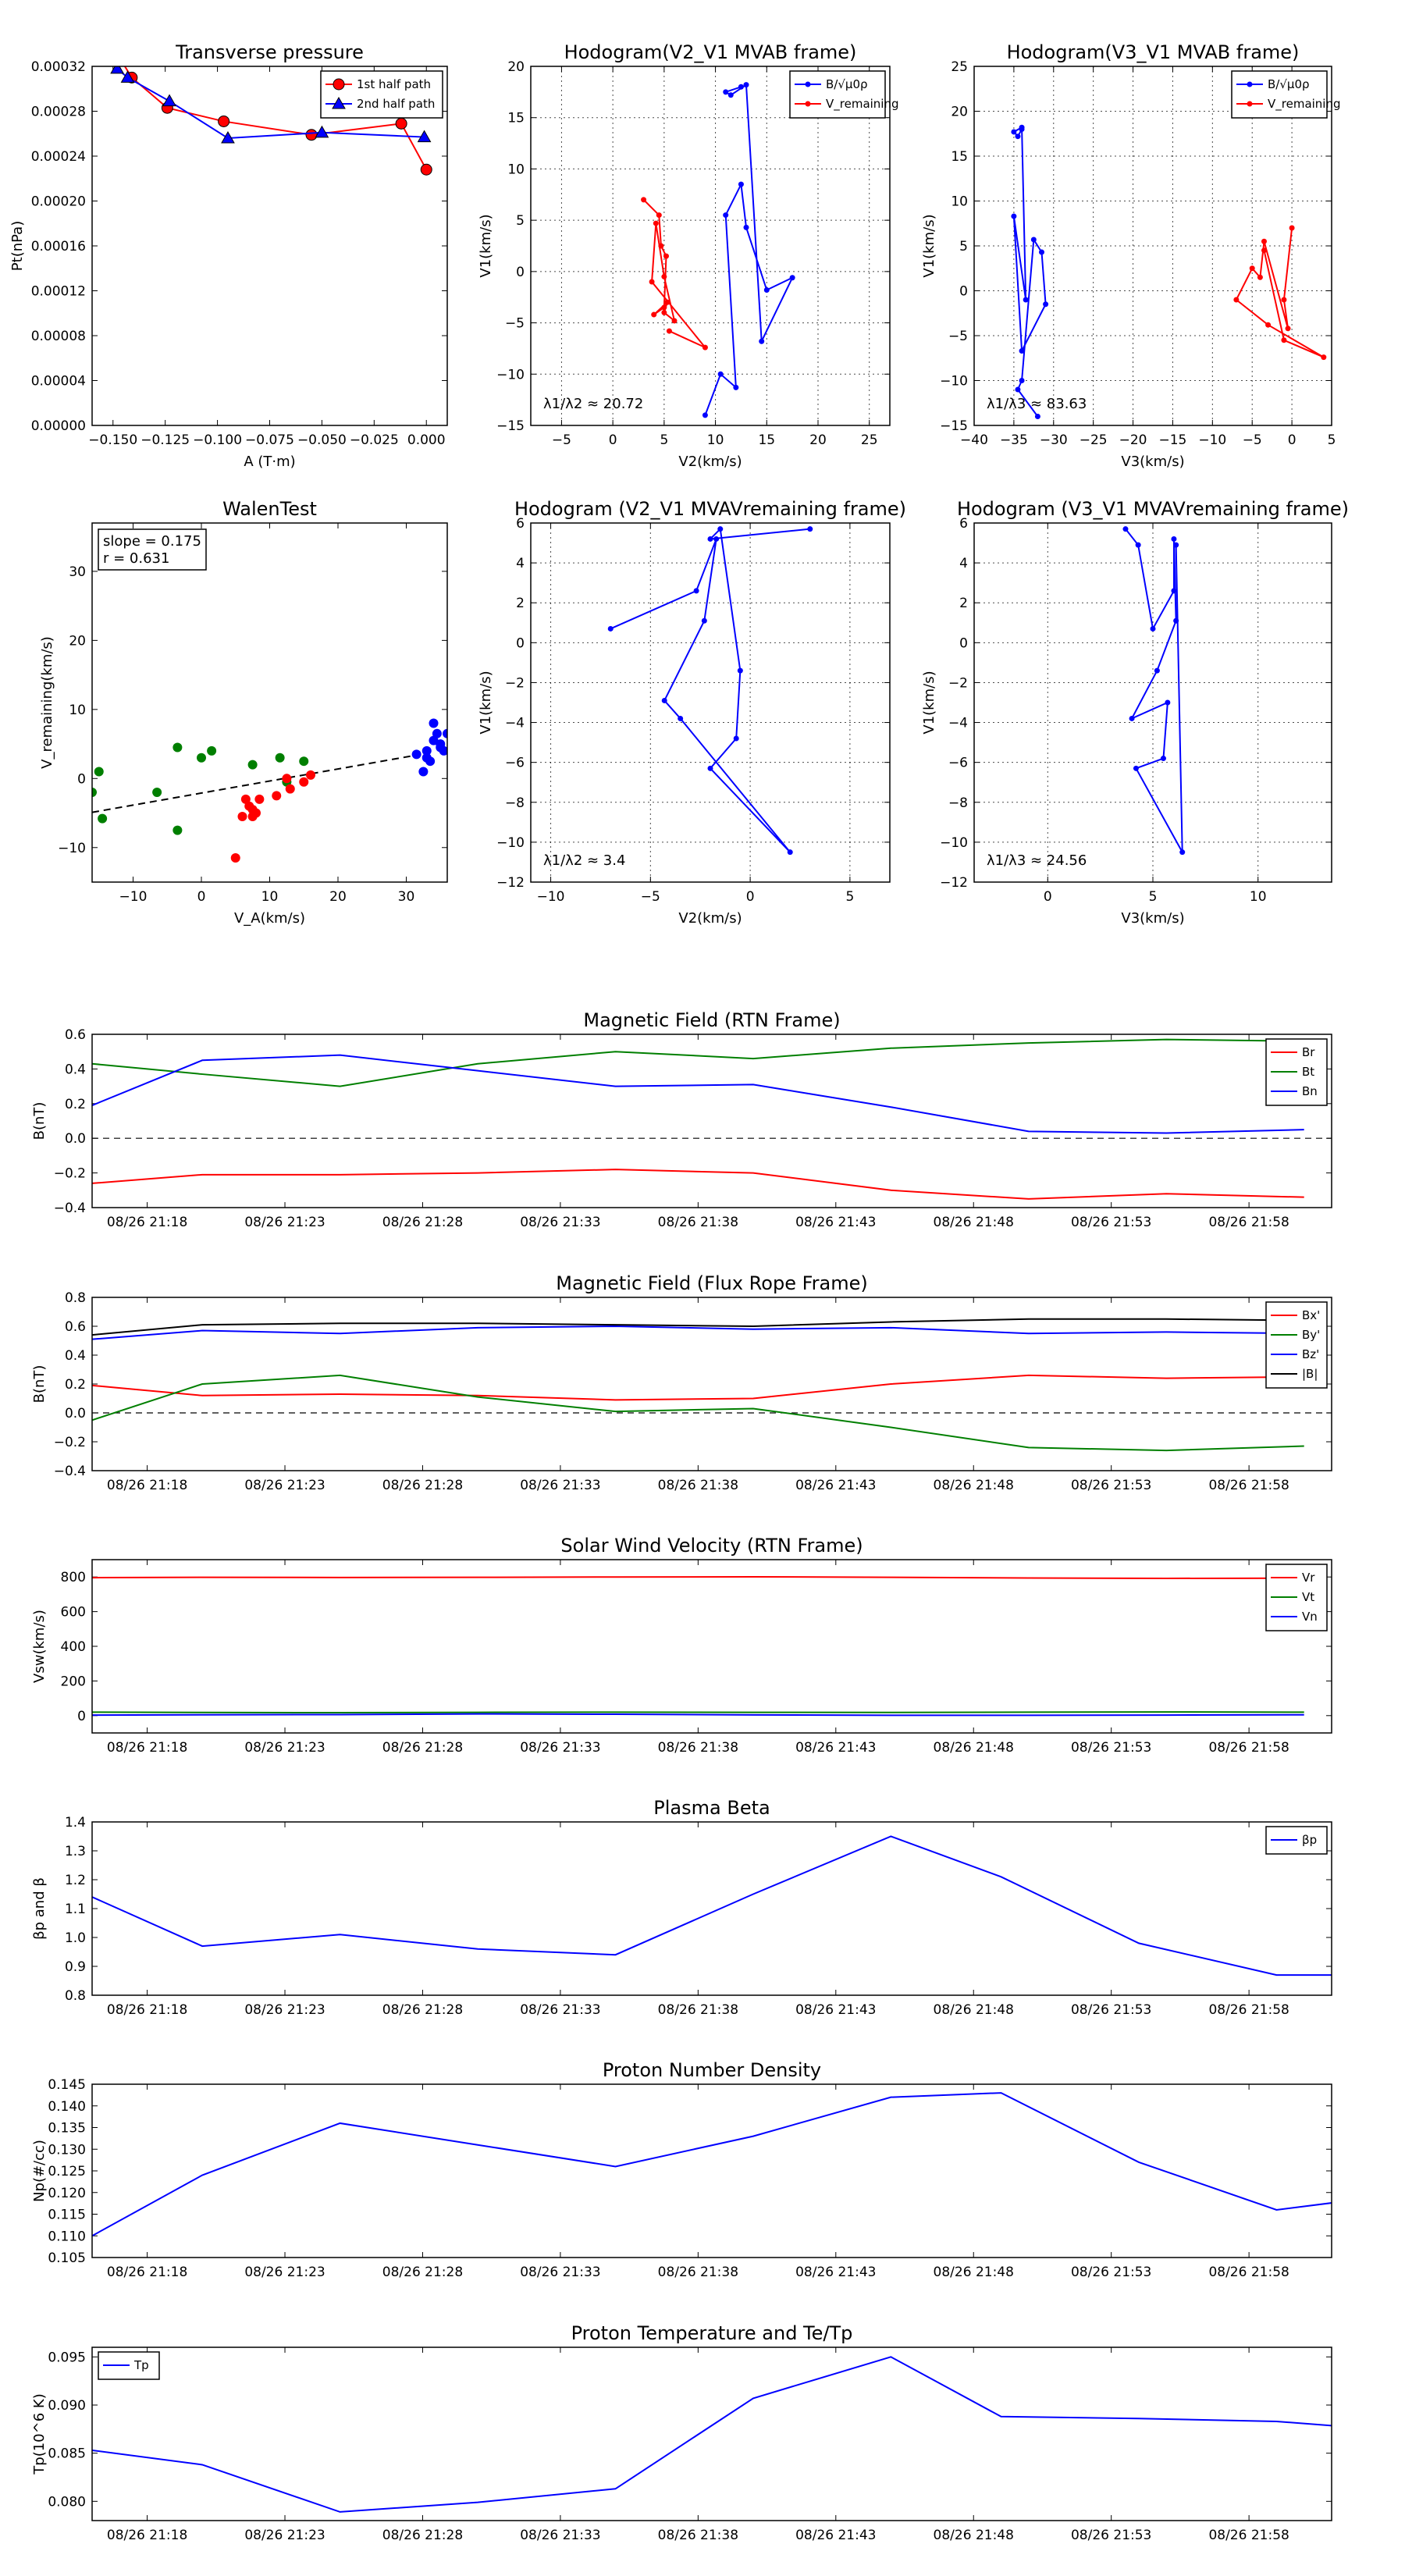 This screenshot has width=1405, height=2576. What do you see at coordinates (751, 897) in the screenshot?
I see `x-tick-label: 0` at bounding box center [751, 897].